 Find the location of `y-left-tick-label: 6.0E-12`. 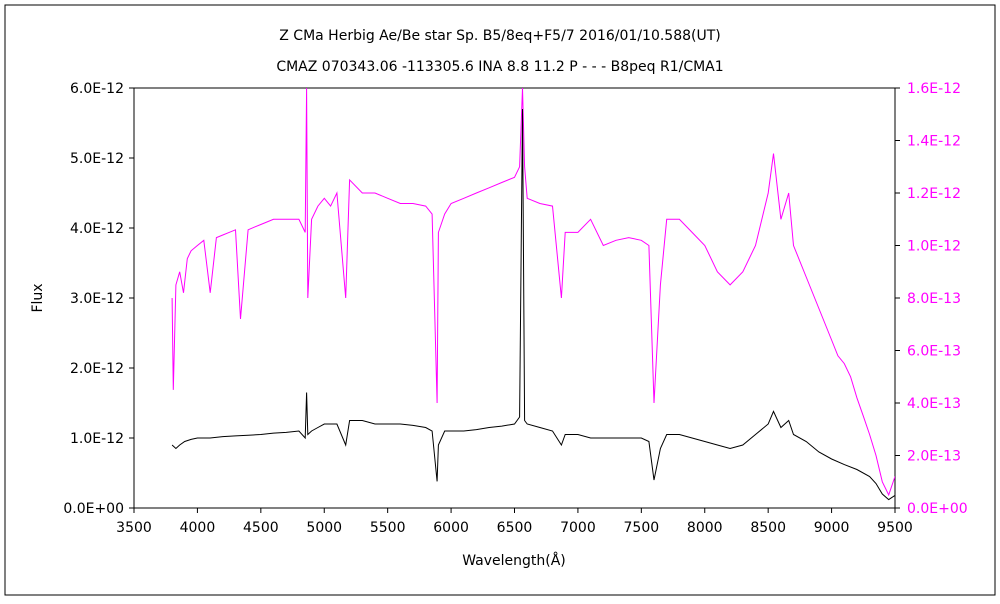

y-left-tick-label: 6.0E-12 is located at coordinates (97, 89).